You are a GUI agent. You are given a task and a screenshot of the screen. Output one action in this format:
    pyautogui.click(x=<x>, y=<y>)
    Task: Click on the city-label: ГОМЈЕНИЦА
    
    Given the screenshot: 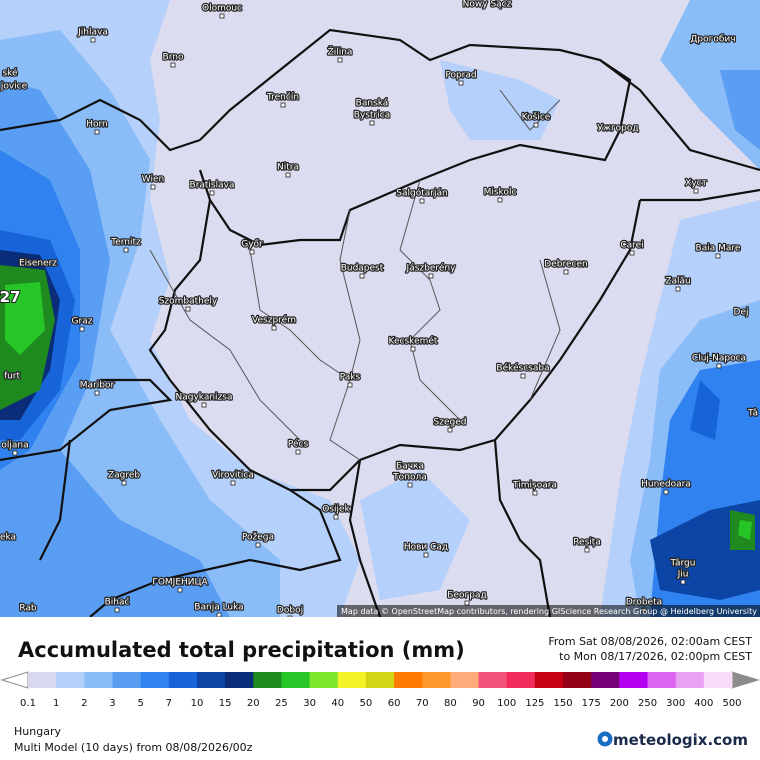 What is the action you would take?
    pyautogui.click(x=180, y=583)
    